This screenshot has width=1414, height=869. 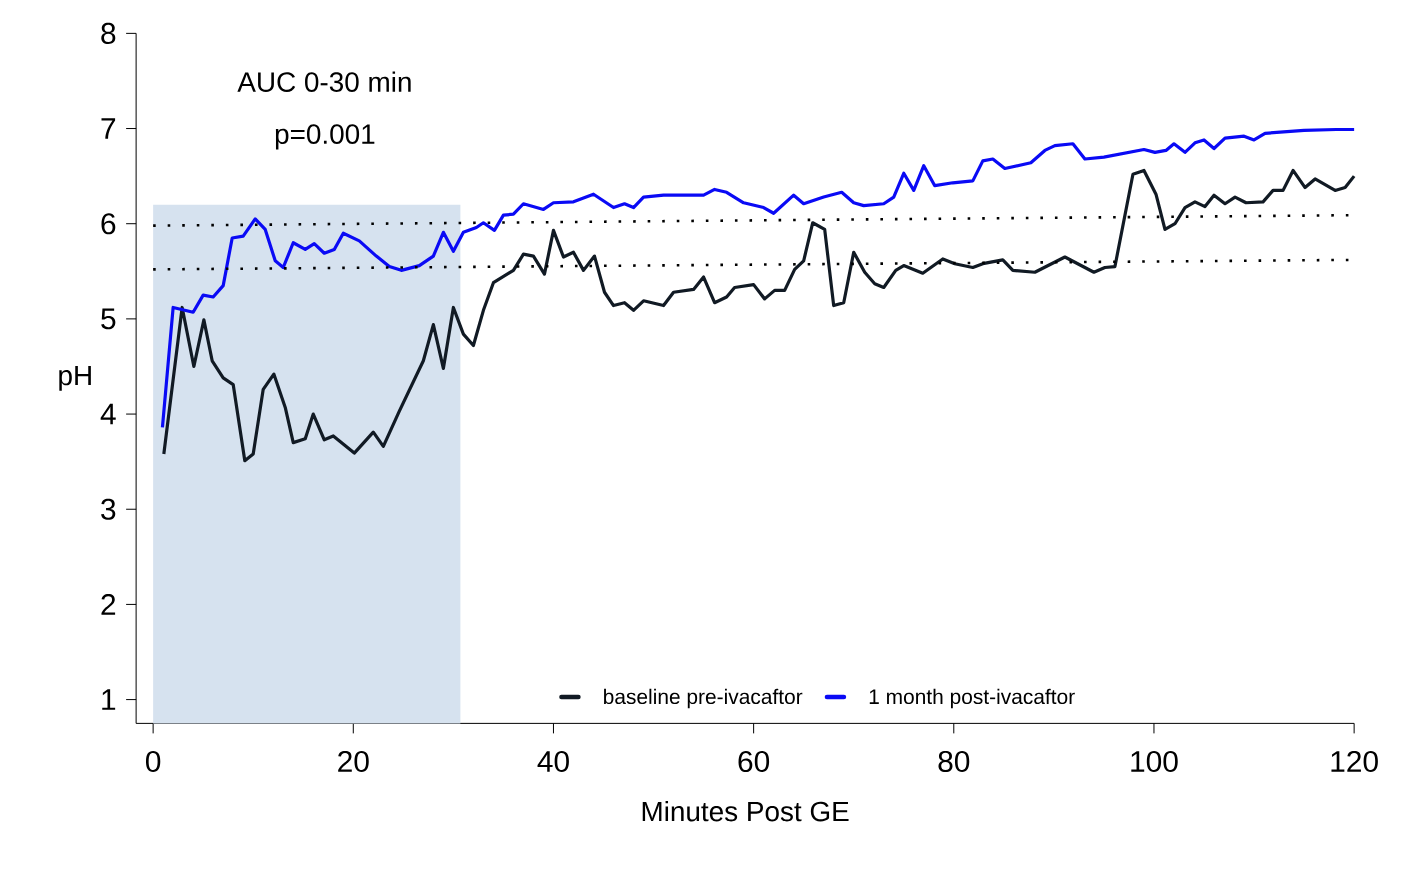 I want to click on y-tick-label: 5, so click(x=108, y=319).